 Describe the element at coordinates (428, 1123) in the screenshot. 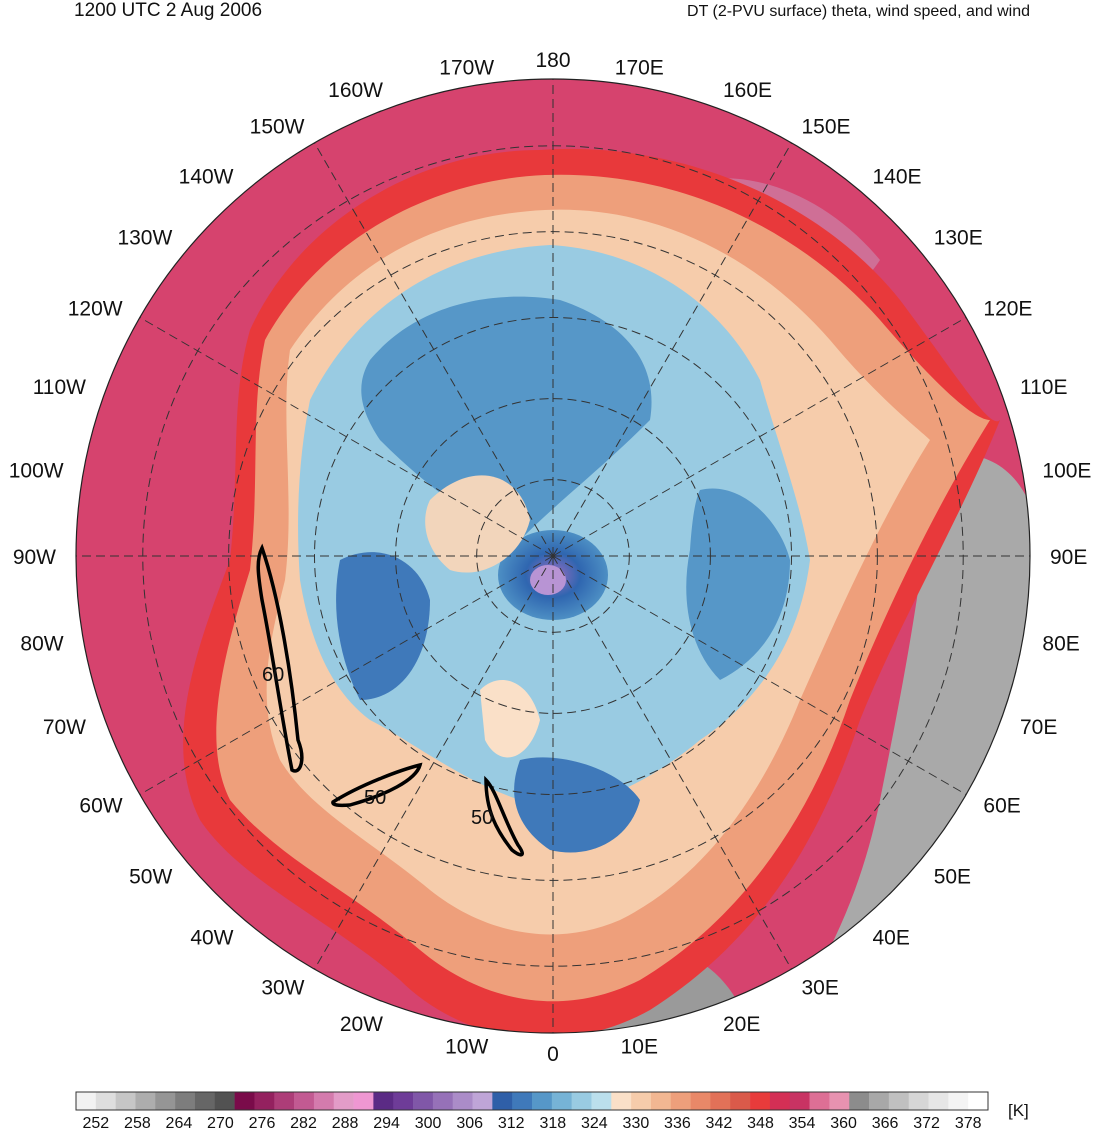

I see `colorbar-tick-label: 300` at that location.